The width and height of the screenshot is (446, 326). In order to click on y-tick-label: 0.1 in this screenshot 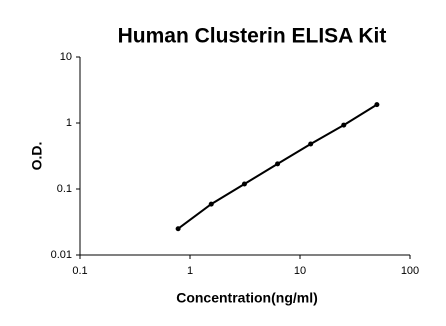, I will do `click(64, 189)`.